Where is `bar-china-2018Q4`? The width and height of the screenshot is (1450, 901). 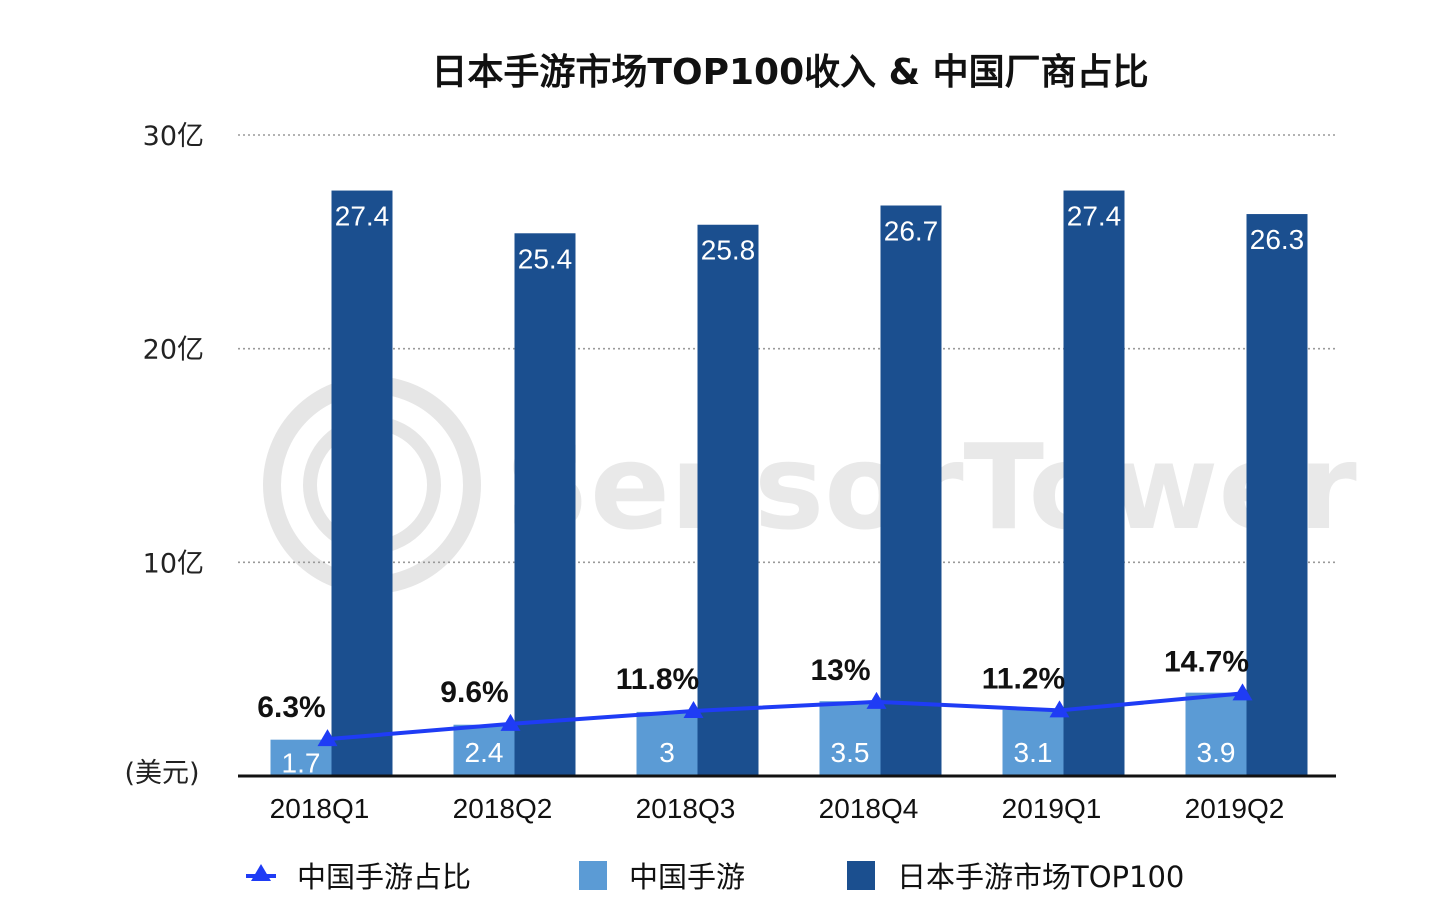 bar-china-2018Q4 is located at coordinates (850, 738).